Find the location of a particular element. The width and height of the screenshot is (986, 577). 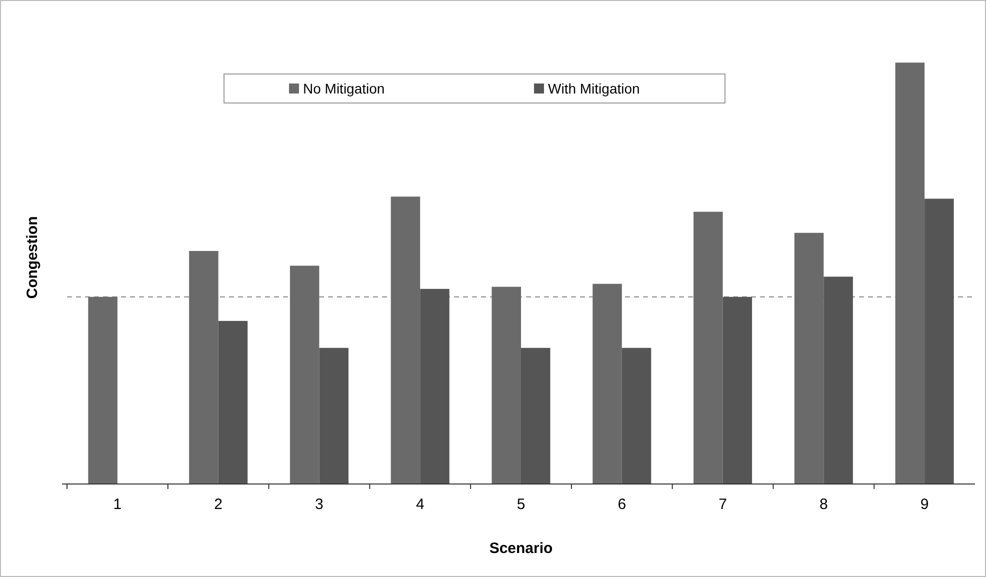

x-tick-label: 5 is located at coordinates (521, 504).